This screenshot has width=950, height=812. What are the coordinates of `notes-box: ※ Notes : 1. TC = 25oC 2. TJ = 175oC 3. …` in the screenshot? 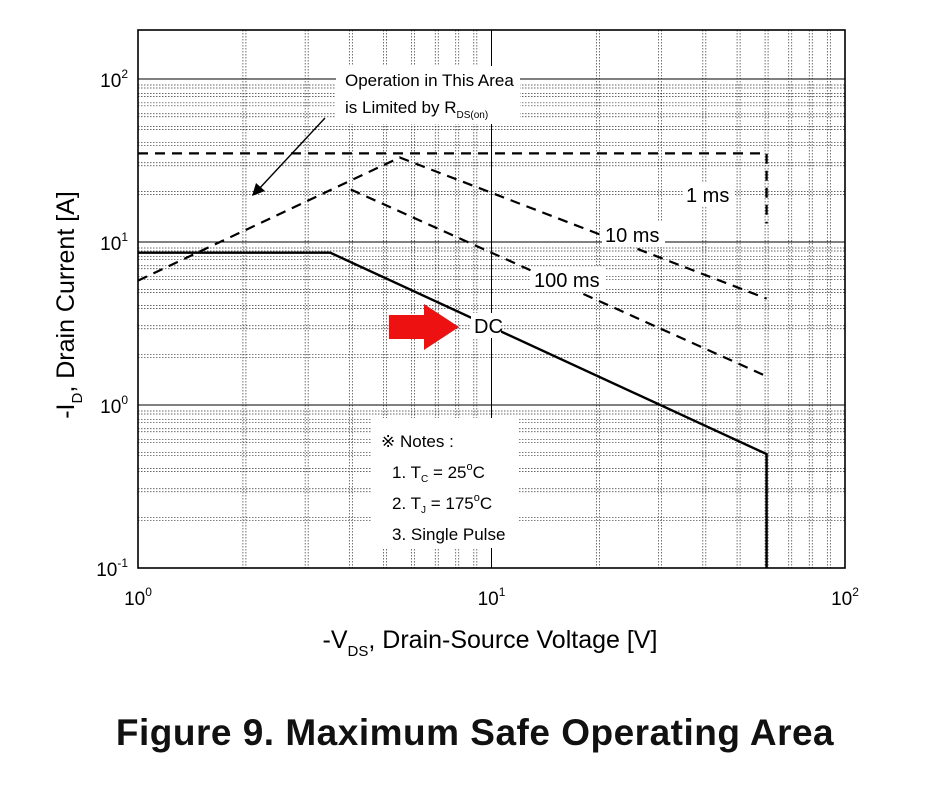 It's located at (445, 483).